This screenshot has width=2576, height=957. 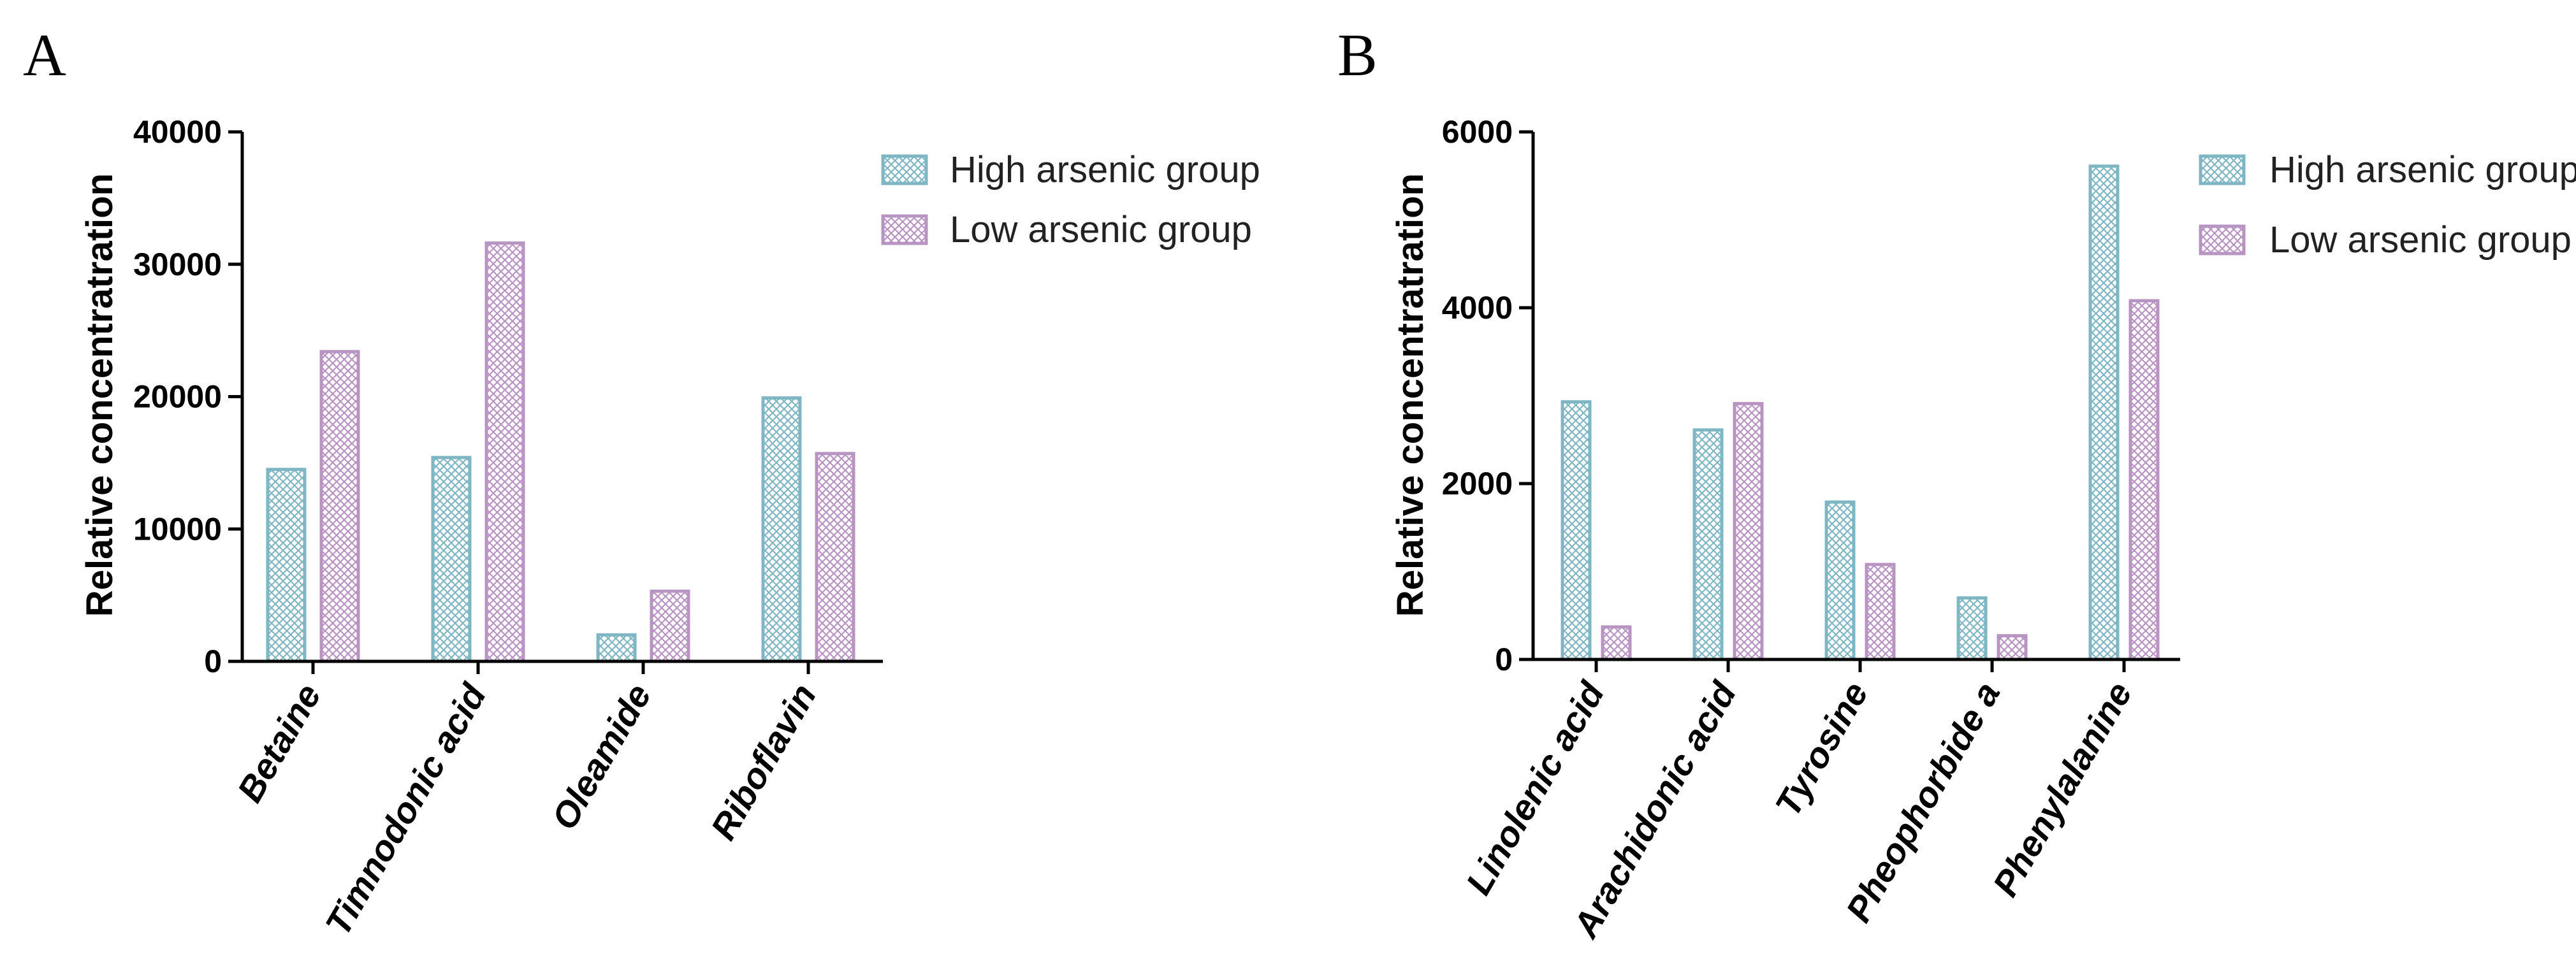 What do you see at coordinates (1357, 55) in the screenshot?
I see `panel-b-letter: B` at bounding box center [1357, 55].